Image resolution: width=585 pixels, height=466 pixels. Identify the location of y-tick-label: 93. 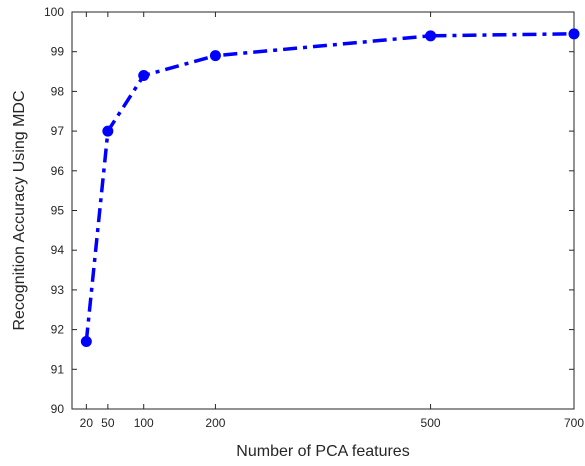
(58, 290).